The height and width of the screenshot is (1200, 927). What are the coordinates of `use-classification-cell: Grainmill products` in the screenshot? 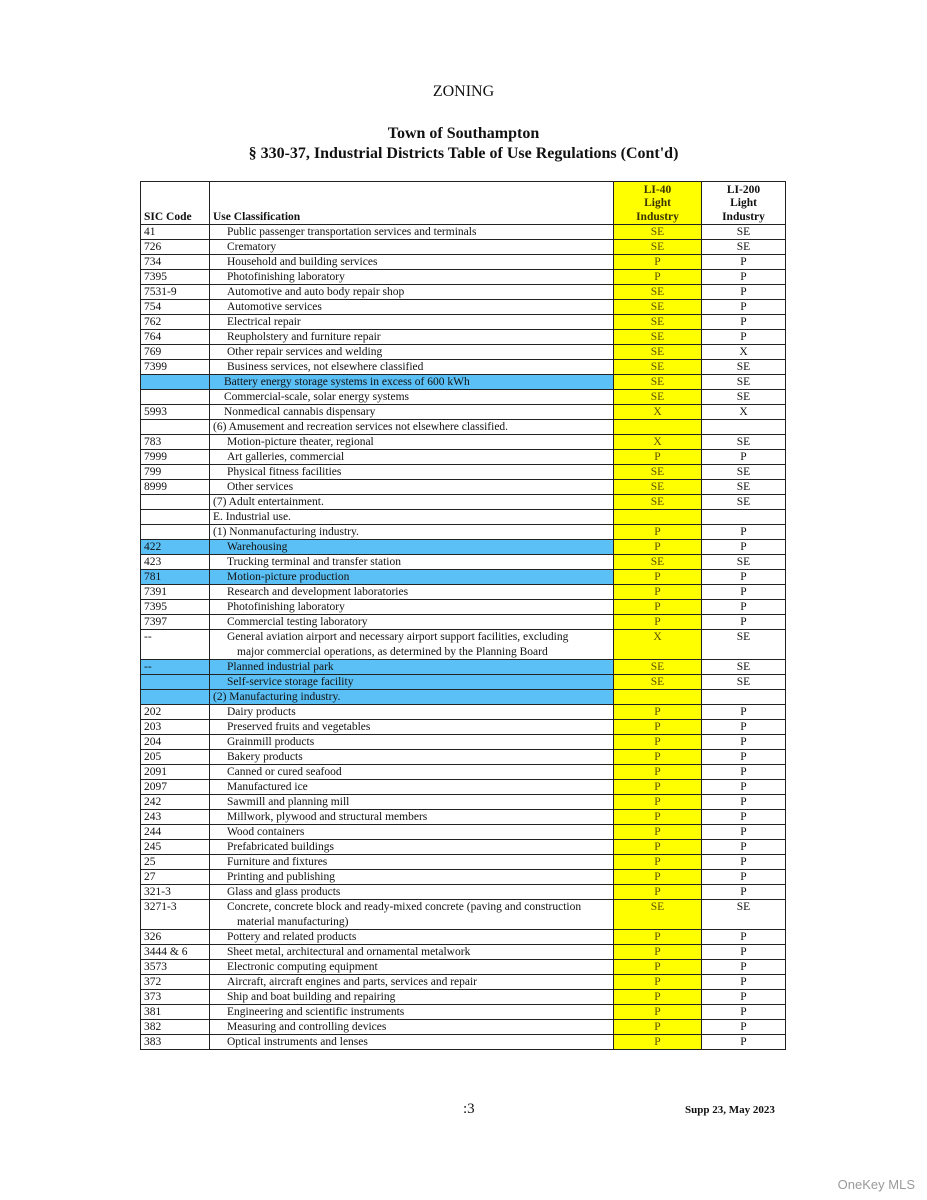 It's located at (411, 742).